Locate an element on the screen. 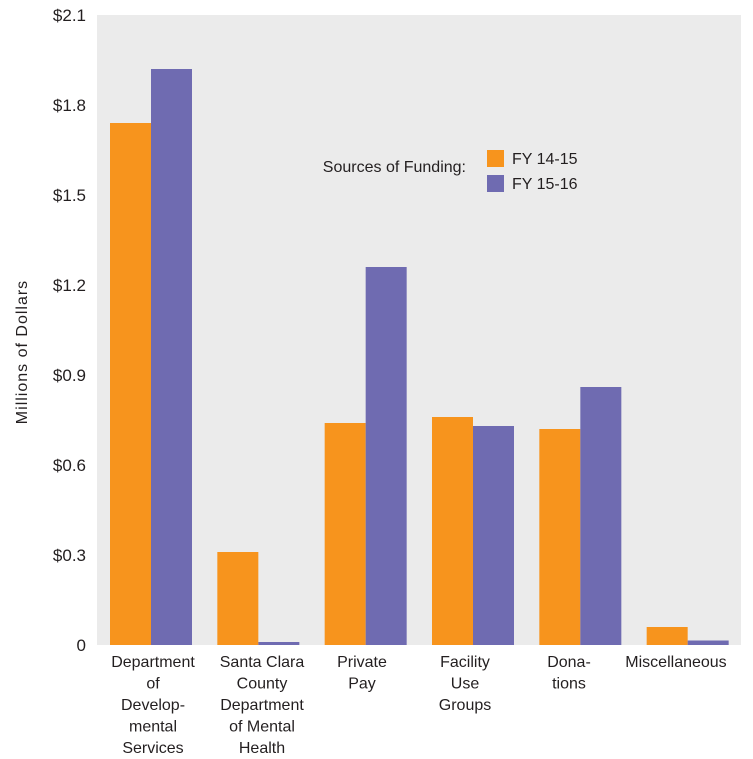  x-category-label: Miscellaneous is located at coordinates (675, 662).